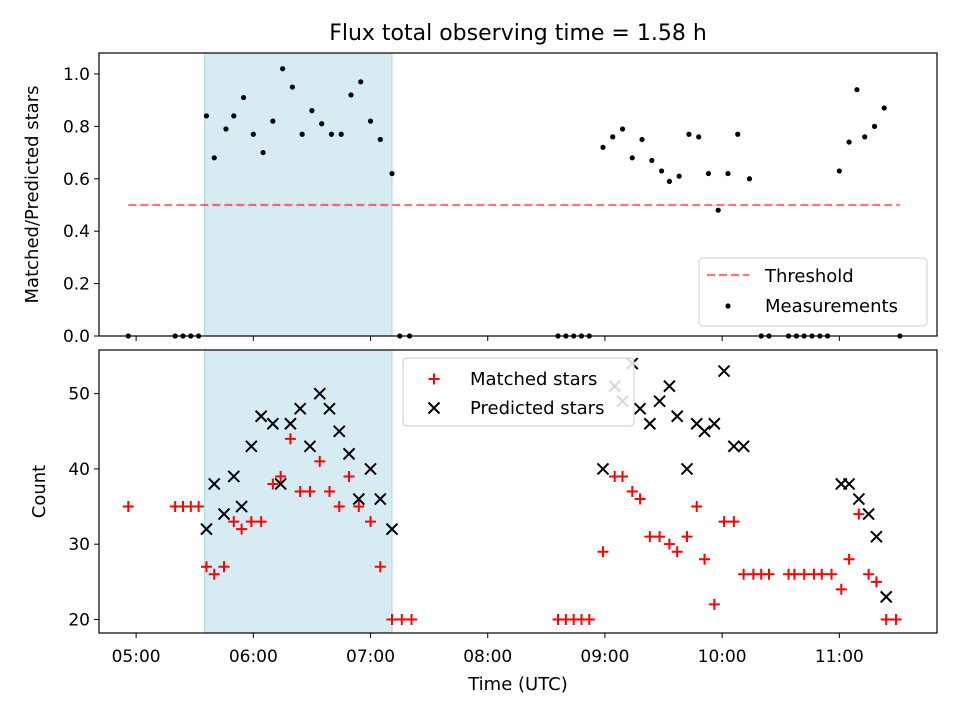 This screenshot has height=720, width=960. I want to click on x-tick-label: 07:00, so click(370, 657).